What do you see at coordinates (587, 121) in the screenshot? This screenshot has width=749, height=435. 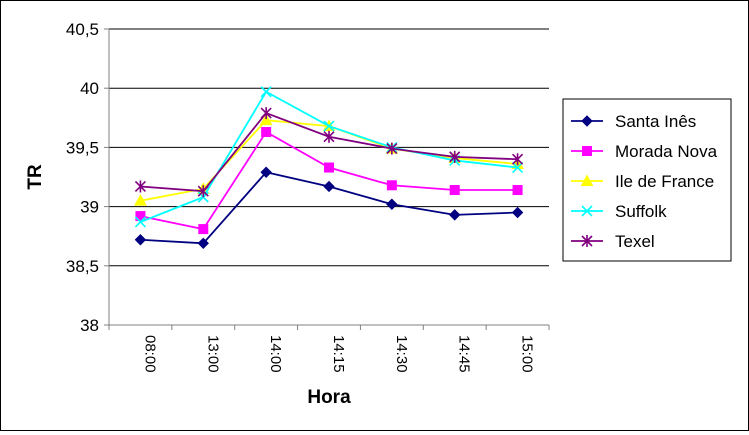 I see `legend-marker-santa-in-s` at bounding box center [587, 121].